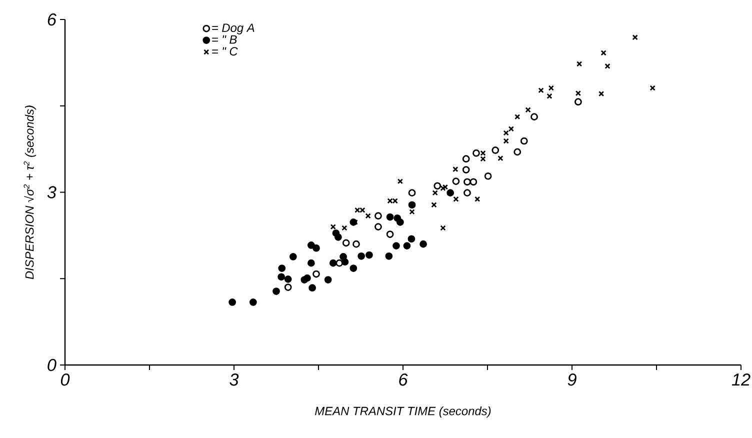  Describe the element at coordinates (224, 39) in the screenshot. I see `legend-label: = " B` at that location.